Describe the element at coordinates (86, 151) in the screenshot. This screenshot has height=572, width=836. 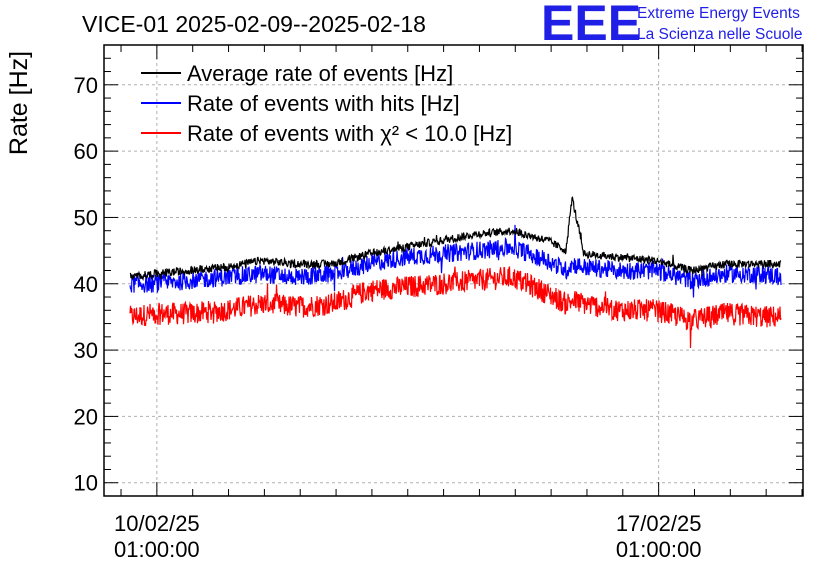
I see `y-tick-label: 60` at that location.